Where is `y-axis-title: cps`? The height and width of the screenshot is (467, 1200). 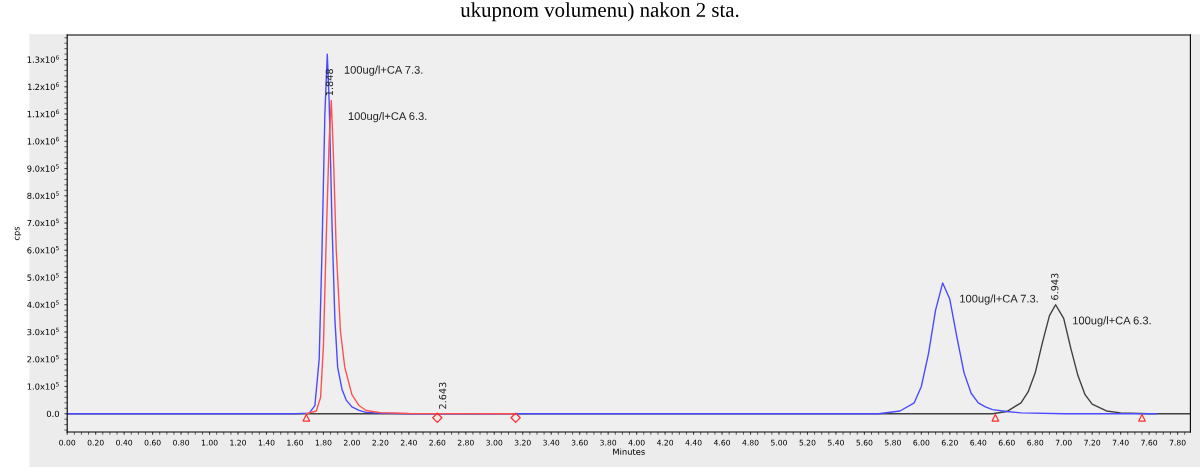 y-axis-title: cps is located at coordinates (18, 233).